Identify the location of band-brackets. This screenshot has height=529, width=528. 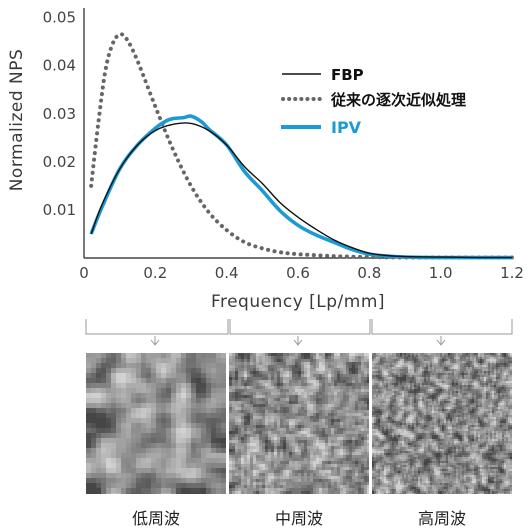
(299, 332).